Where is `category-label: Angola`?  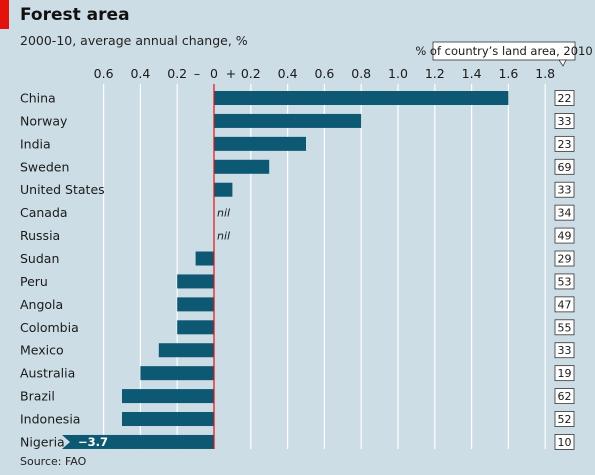 category-label: Angola is located at coordinates (41, 304).